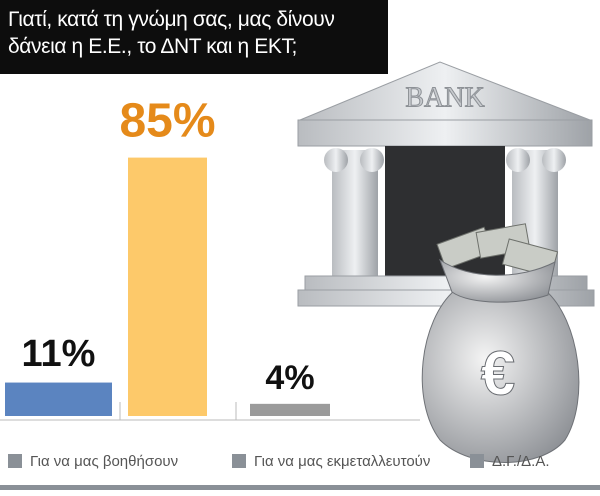 This screenshot has width=600, height=496. What do you see at coordinates (289, 378) in the screenshot?
I see `value-label: 4%` at bounding box center [289, 378].